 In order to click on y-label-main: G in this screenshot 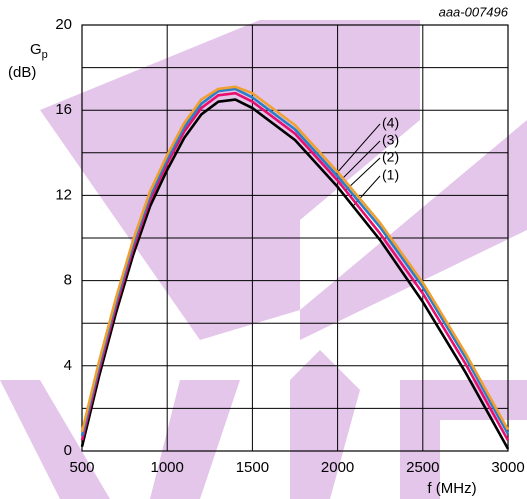, I will do `click(36, 49)`.